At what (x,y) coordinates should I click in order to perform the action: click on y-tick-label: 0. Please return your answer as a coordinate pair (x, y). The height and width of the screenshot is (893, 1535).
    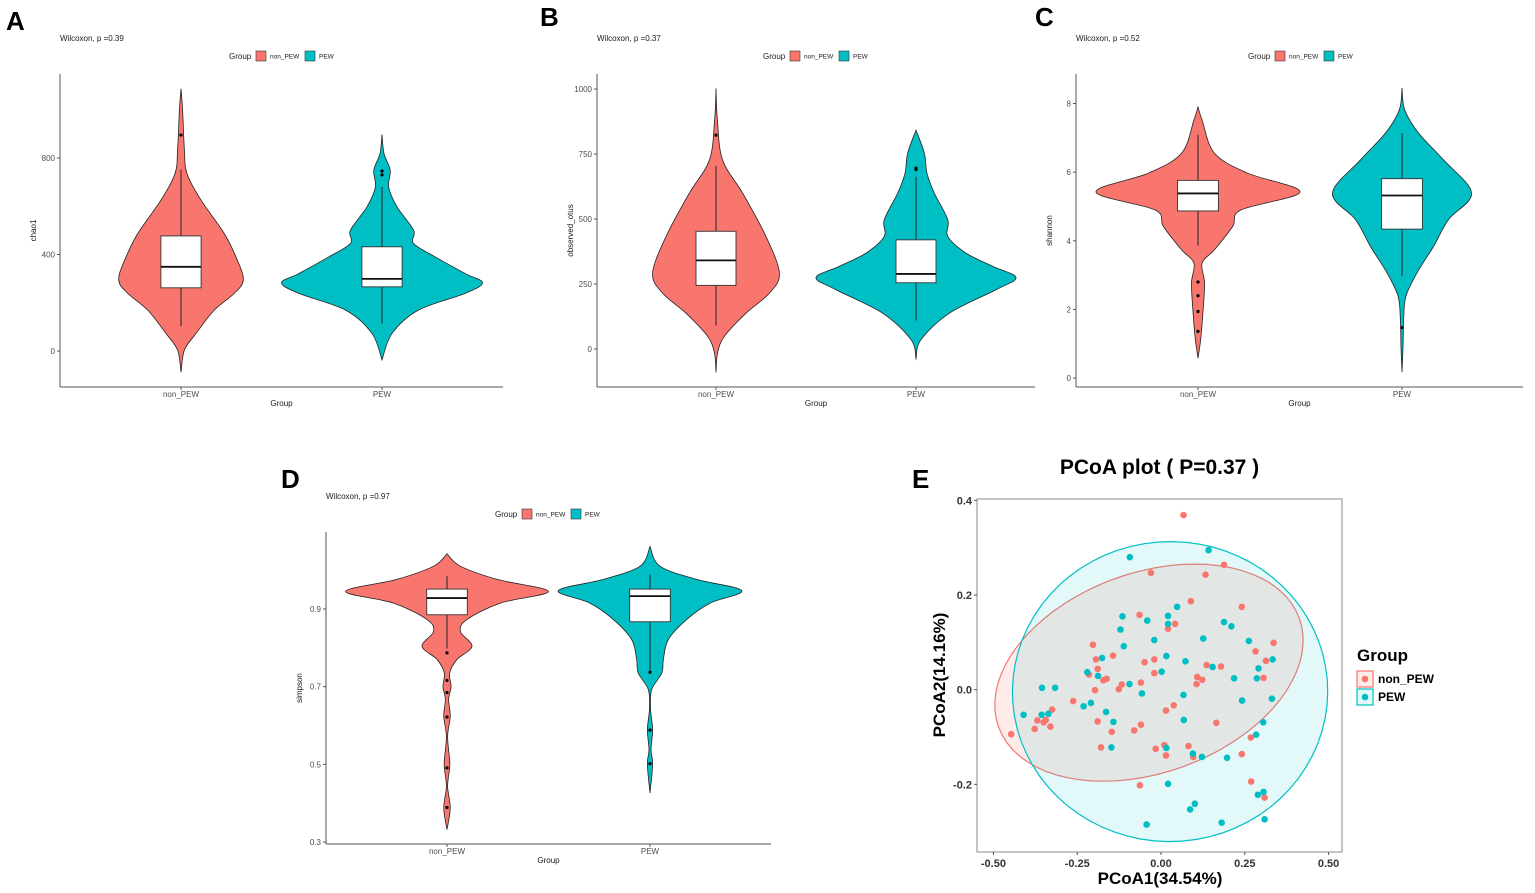
    Looking at the image, I should click on (1069, 378).